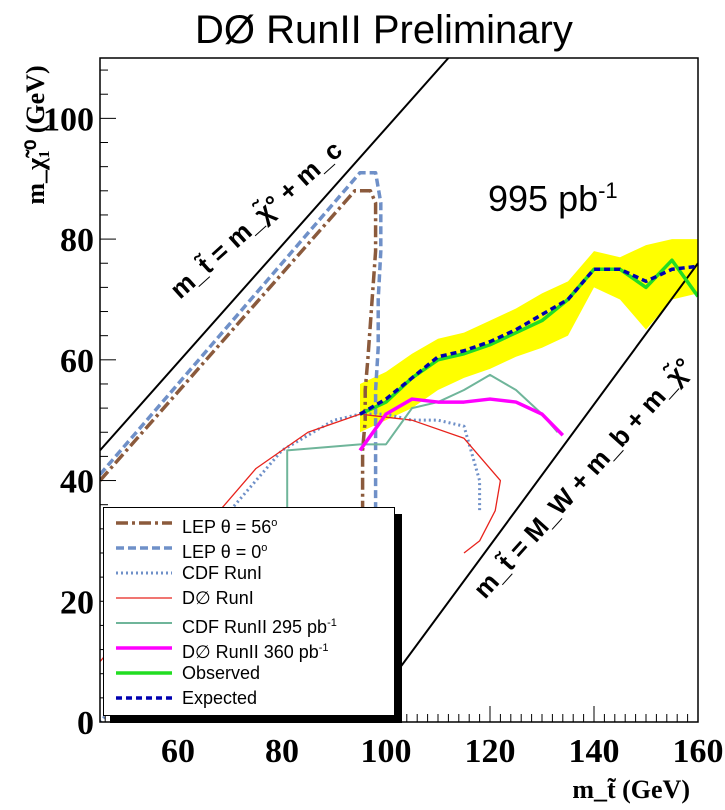  Describe the element at coordinates (68, 119) in the screenshot. I see `y-tick-label: 100` at that location.